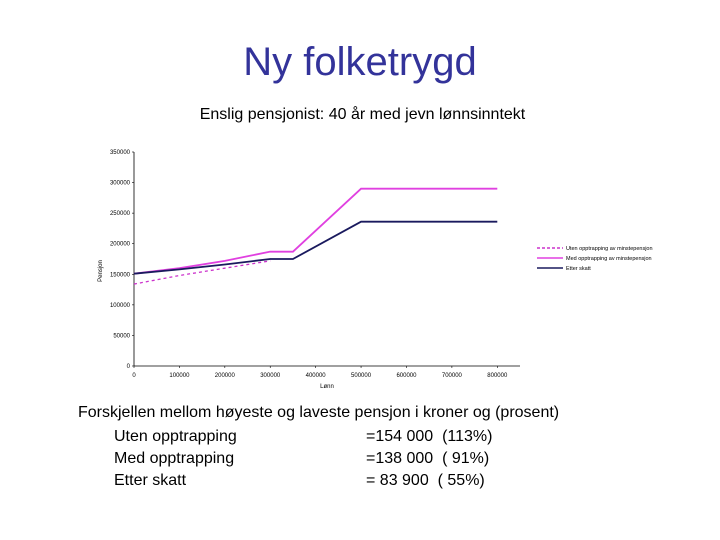 This screenshot has width=720, height=540. I want to click on x-tick-label: 800000, so click(497, 376).